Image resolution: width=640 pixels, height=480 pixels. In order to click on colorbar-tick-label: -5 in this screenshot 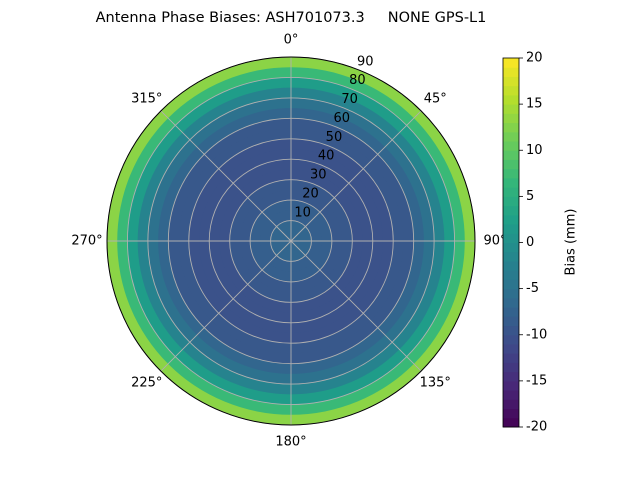, I will do `click(532, 288)`.